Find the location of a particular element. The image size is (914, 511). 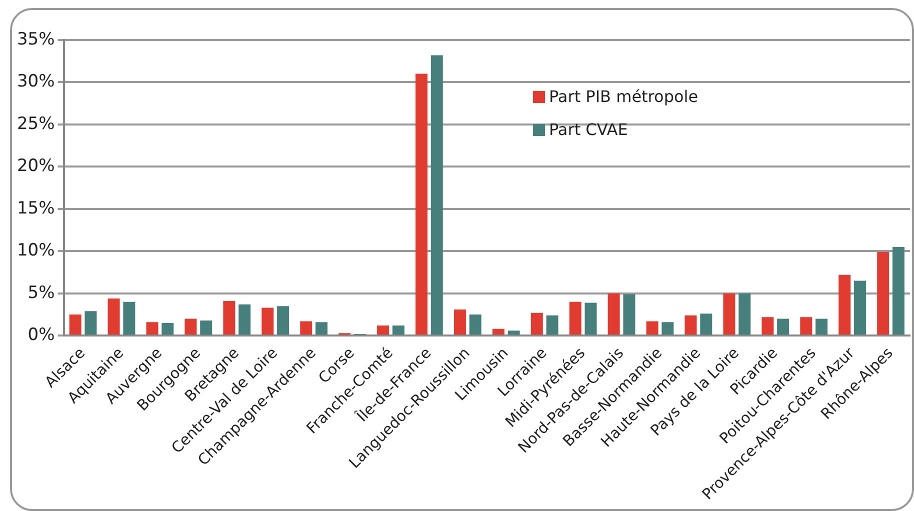

y-tick-label: 5% is located at coordinates (41, 292).